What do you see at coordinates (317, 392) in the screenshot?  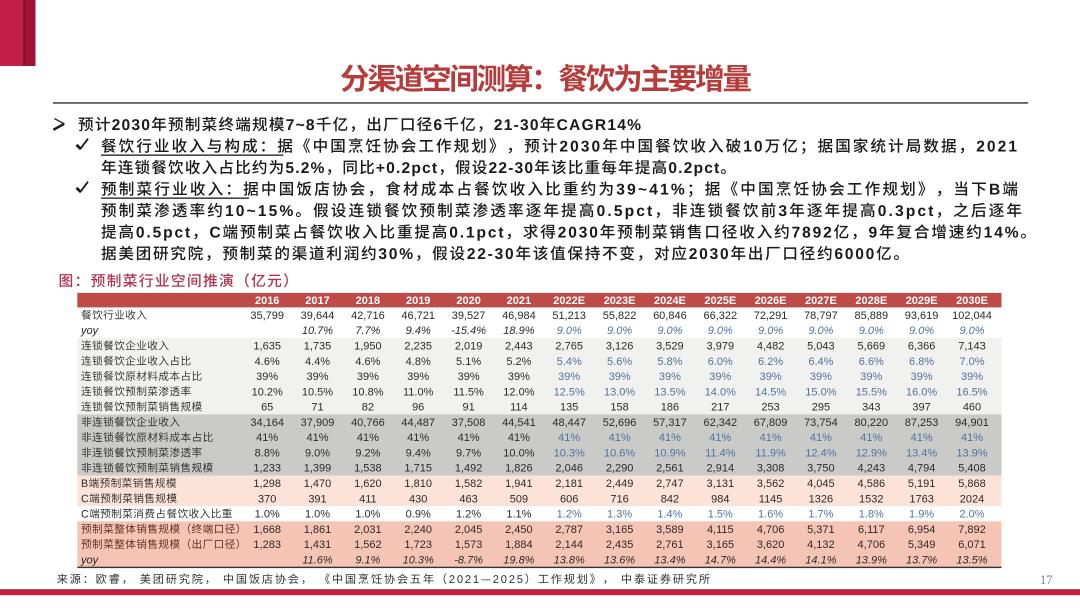 I see `svg-text: 10.5%` at bounding box center [317, 392].